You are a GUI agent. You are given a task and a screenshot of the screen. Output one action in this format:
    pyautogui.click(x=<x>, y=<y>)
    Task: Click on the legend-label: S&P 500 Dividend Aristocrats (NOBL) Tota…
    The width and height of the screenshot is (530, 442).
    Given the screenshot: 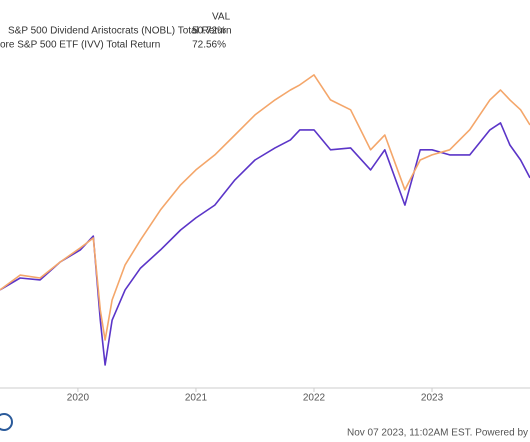 What is the action you would take?
    pyautogui.click(x=120, y=31)
    